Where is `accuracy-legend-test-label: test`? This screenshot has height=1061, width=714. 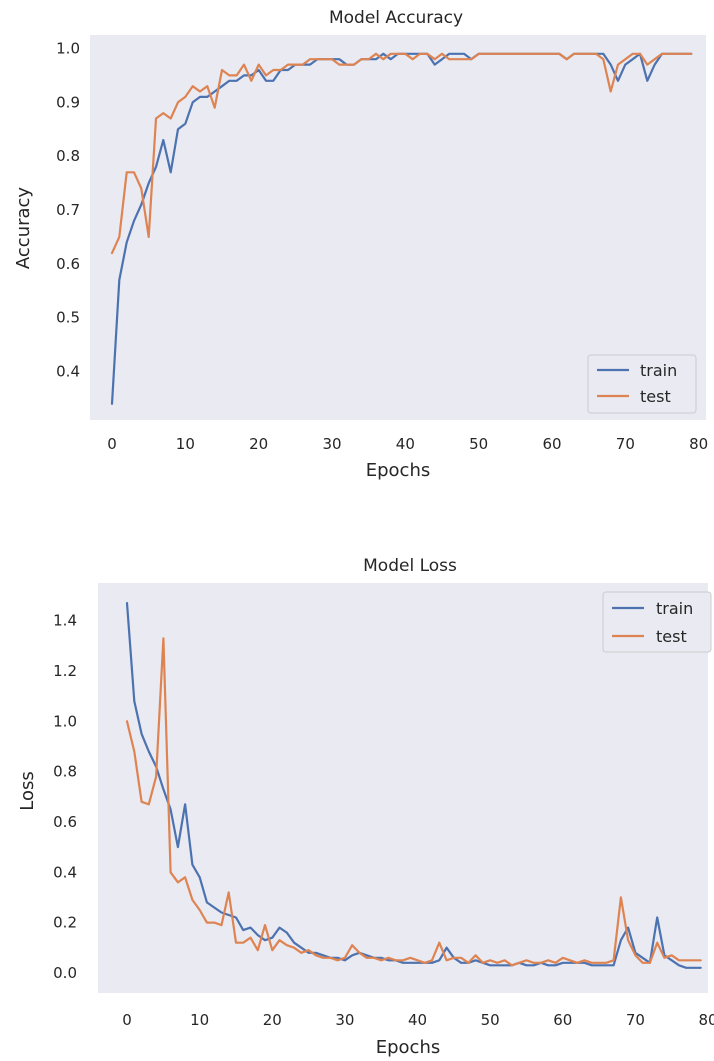
accuracy-legend-test-label: test is located at coordinates (655, 396).